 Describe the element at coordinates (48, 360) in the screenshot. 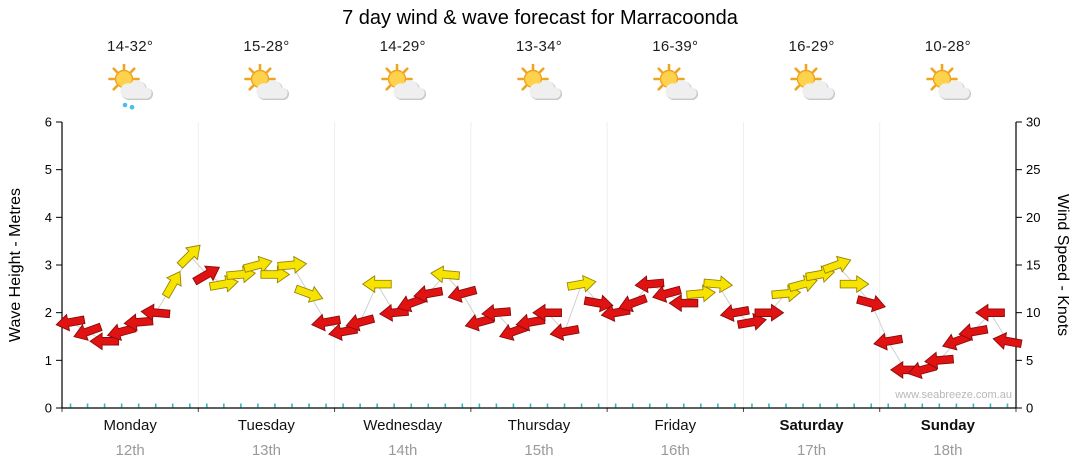

I see `left-tick-label: 1` at that location.